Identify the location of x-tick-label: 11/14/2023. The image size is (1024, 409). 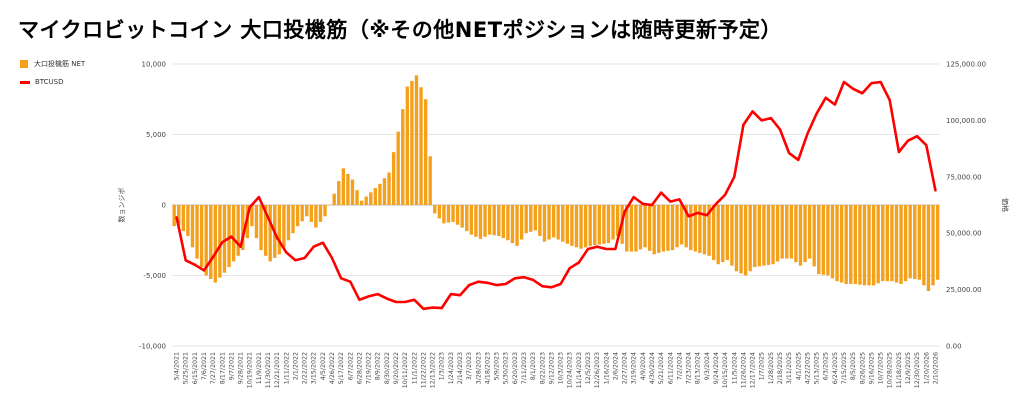
(579, 370).